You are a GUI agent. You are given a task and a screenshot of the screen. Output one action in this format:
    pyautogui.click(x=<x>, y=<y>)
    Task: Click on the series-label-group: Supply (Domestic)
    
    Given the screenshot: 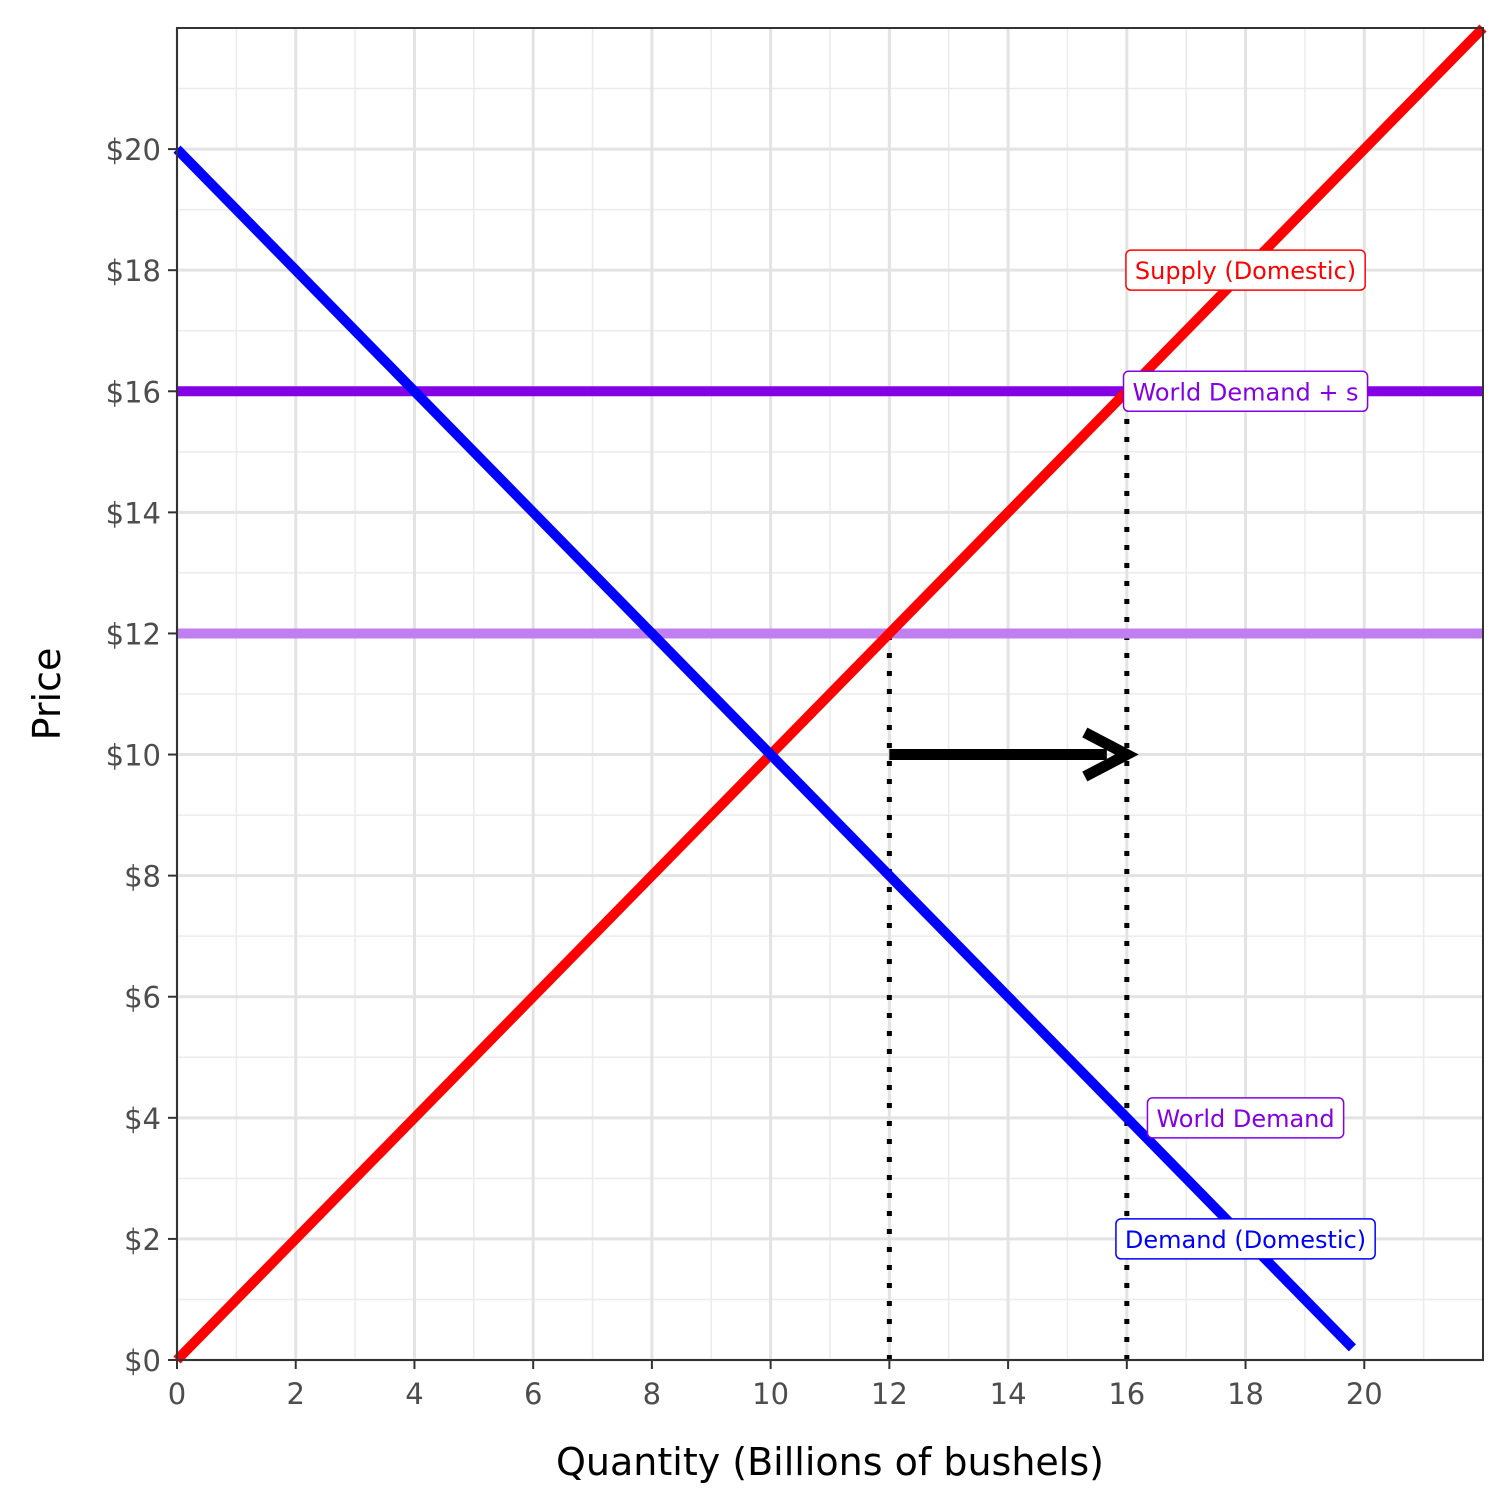 What is the action you would take?
    pyautogui.click(x=1245, y=270)
    